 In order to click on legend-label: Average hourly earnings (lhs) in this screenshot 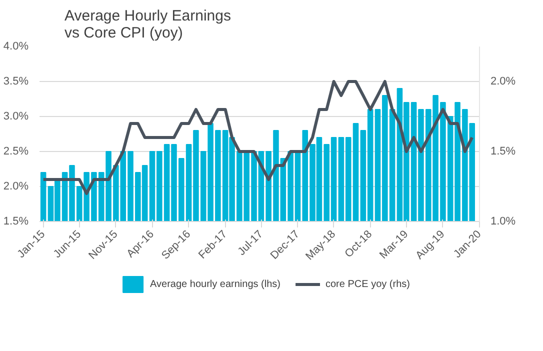, I will do `click(215, 284)`.